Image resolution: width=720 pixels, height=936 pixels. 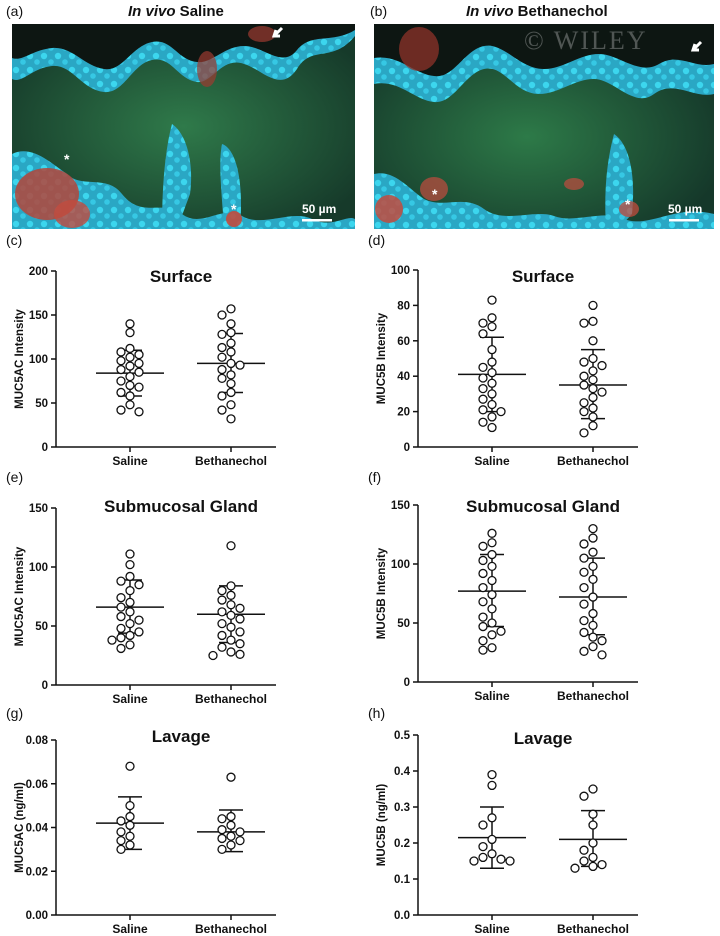 What do you see at coordinates (403, 306) in the screenshot?
I see `y-tick-label: 80` at bounding box center [403, 306].